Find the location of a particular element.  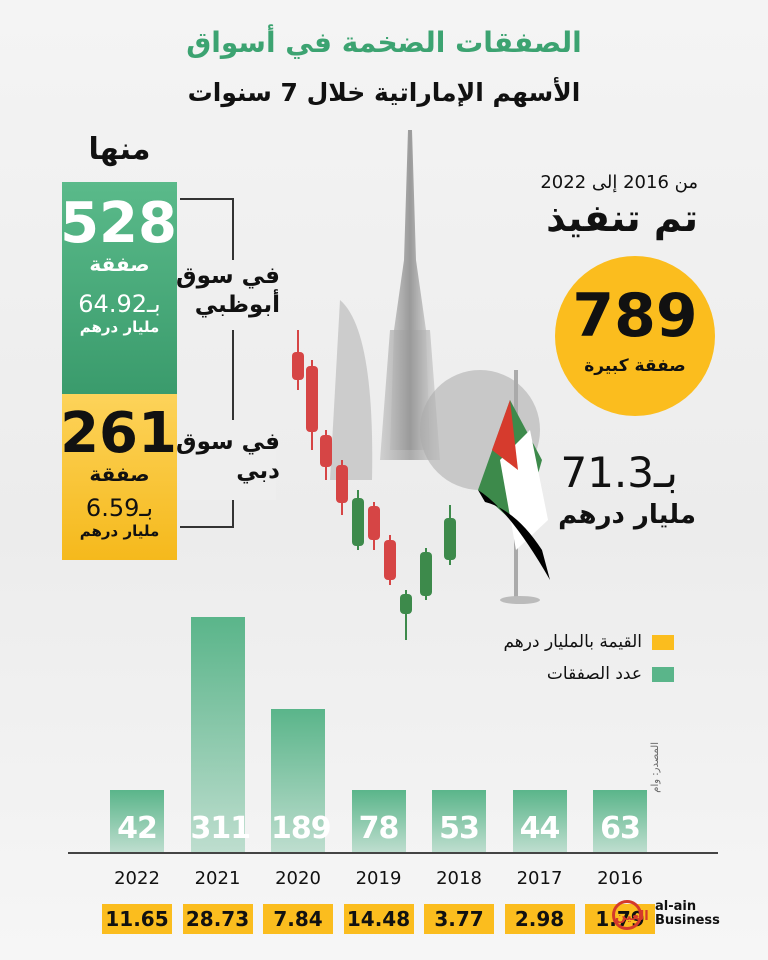

legend-value: القيمة بالمليار درهم is located at coordinates (588, 642).